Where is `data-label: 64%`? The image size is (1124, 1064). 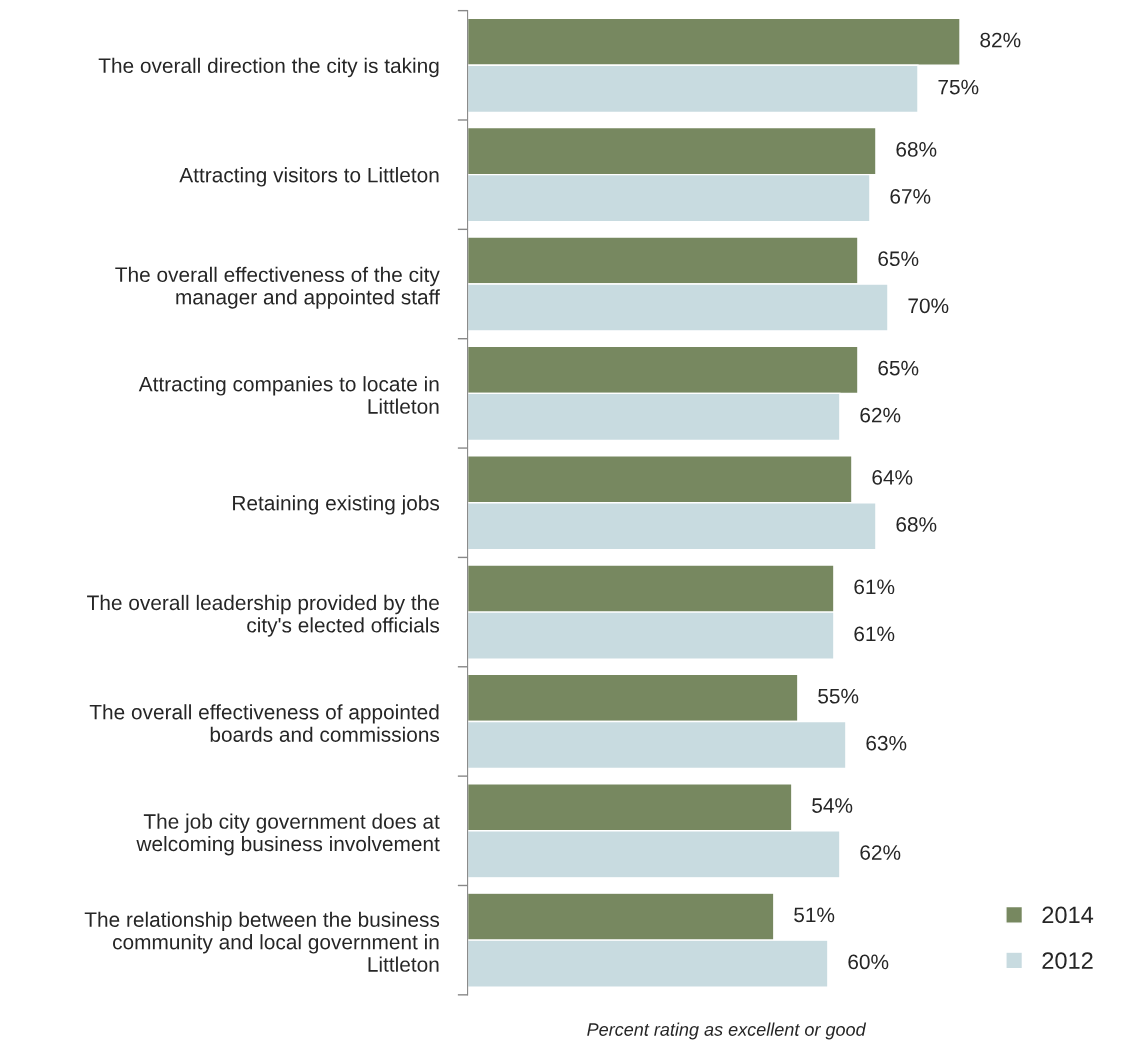 data-label: 64% is located at coordinates (892, 477).